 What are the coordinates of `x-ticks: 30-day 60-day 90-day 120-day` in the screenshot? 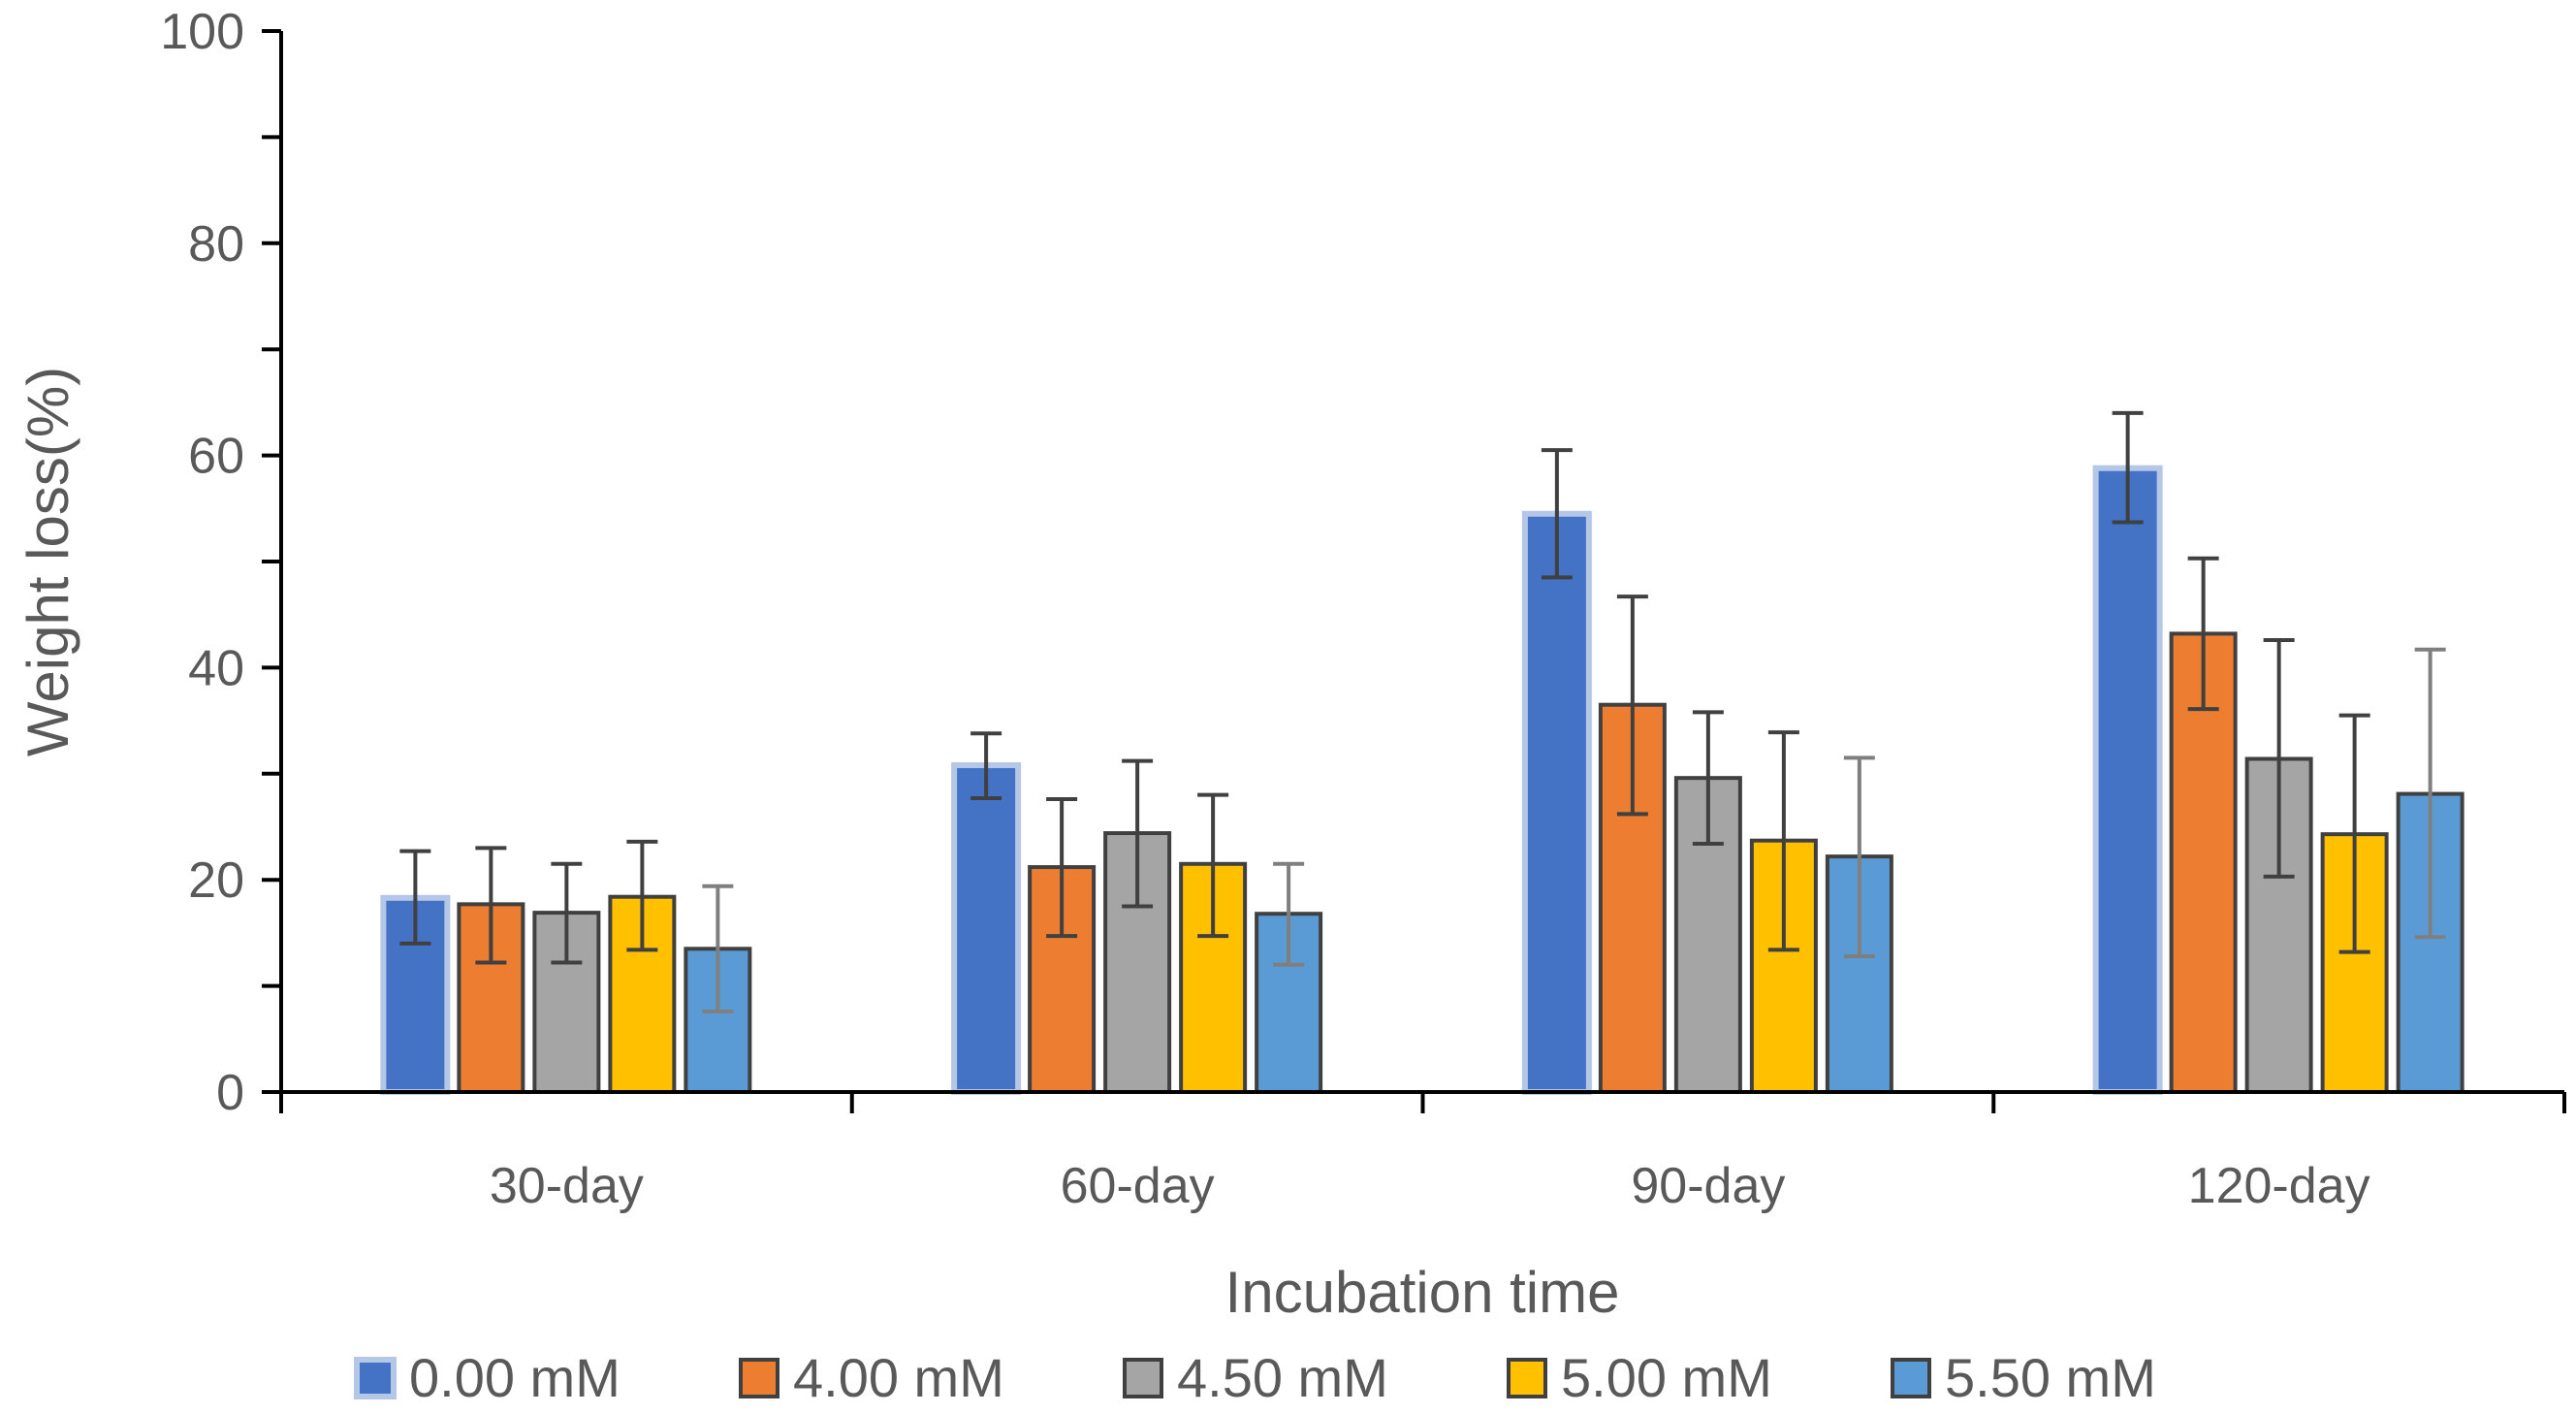 It's located at (1423, 1153).